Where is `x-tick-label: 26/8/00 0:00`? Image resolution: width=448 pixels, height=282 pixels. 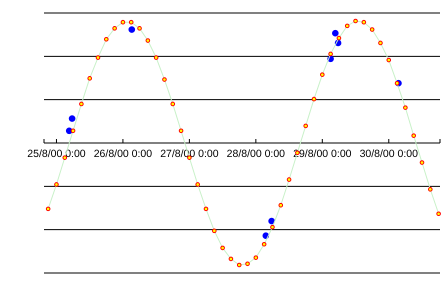
x-tick-label: 26/8/00 0:00 is located at coordinates (123, 154).